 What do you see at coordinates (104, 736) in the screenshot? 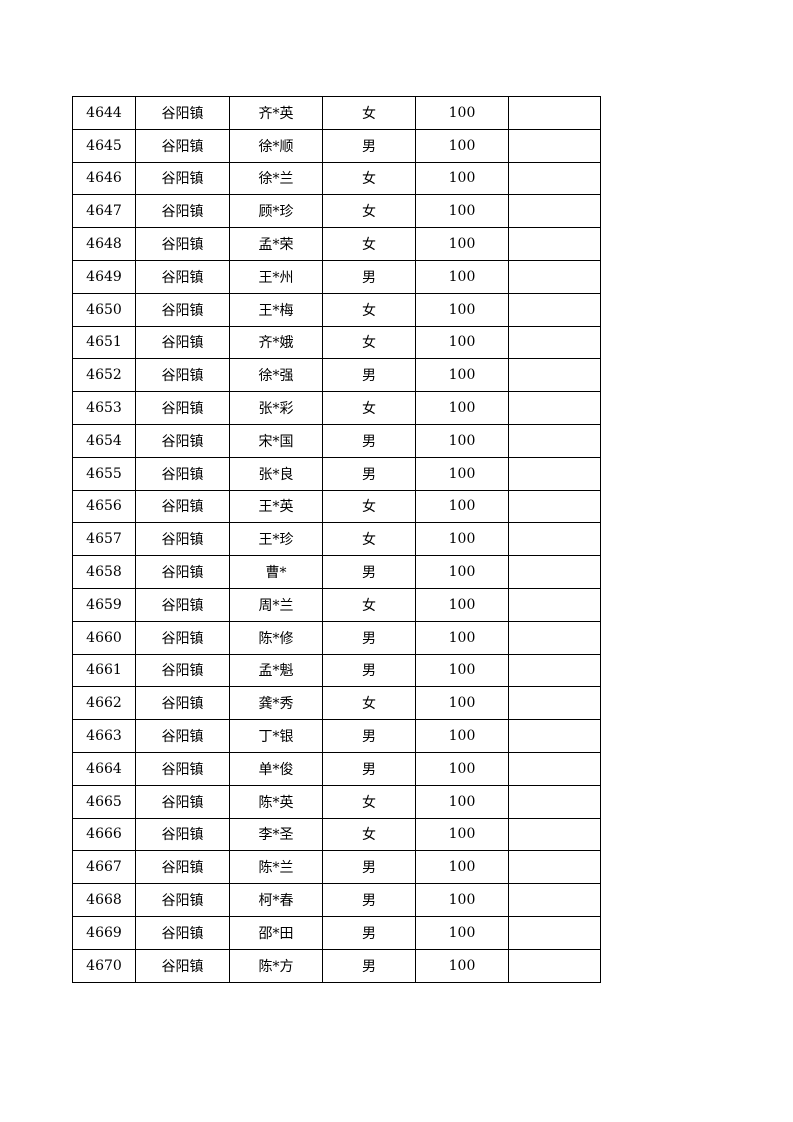
I see `cell-number: 4663` at bounding box center [104, 736].